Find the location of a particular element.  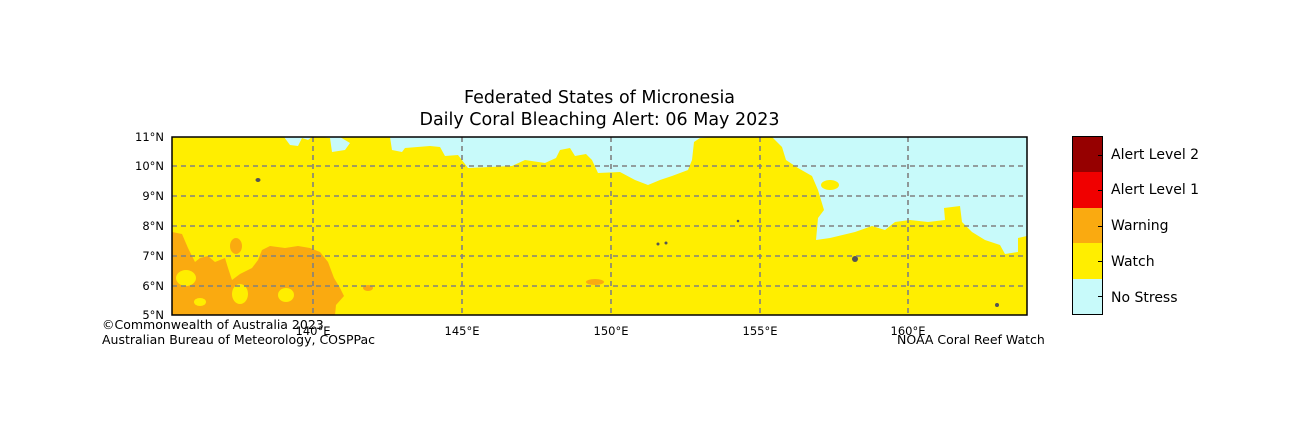

warning-area is located at coordinates (258, 273).